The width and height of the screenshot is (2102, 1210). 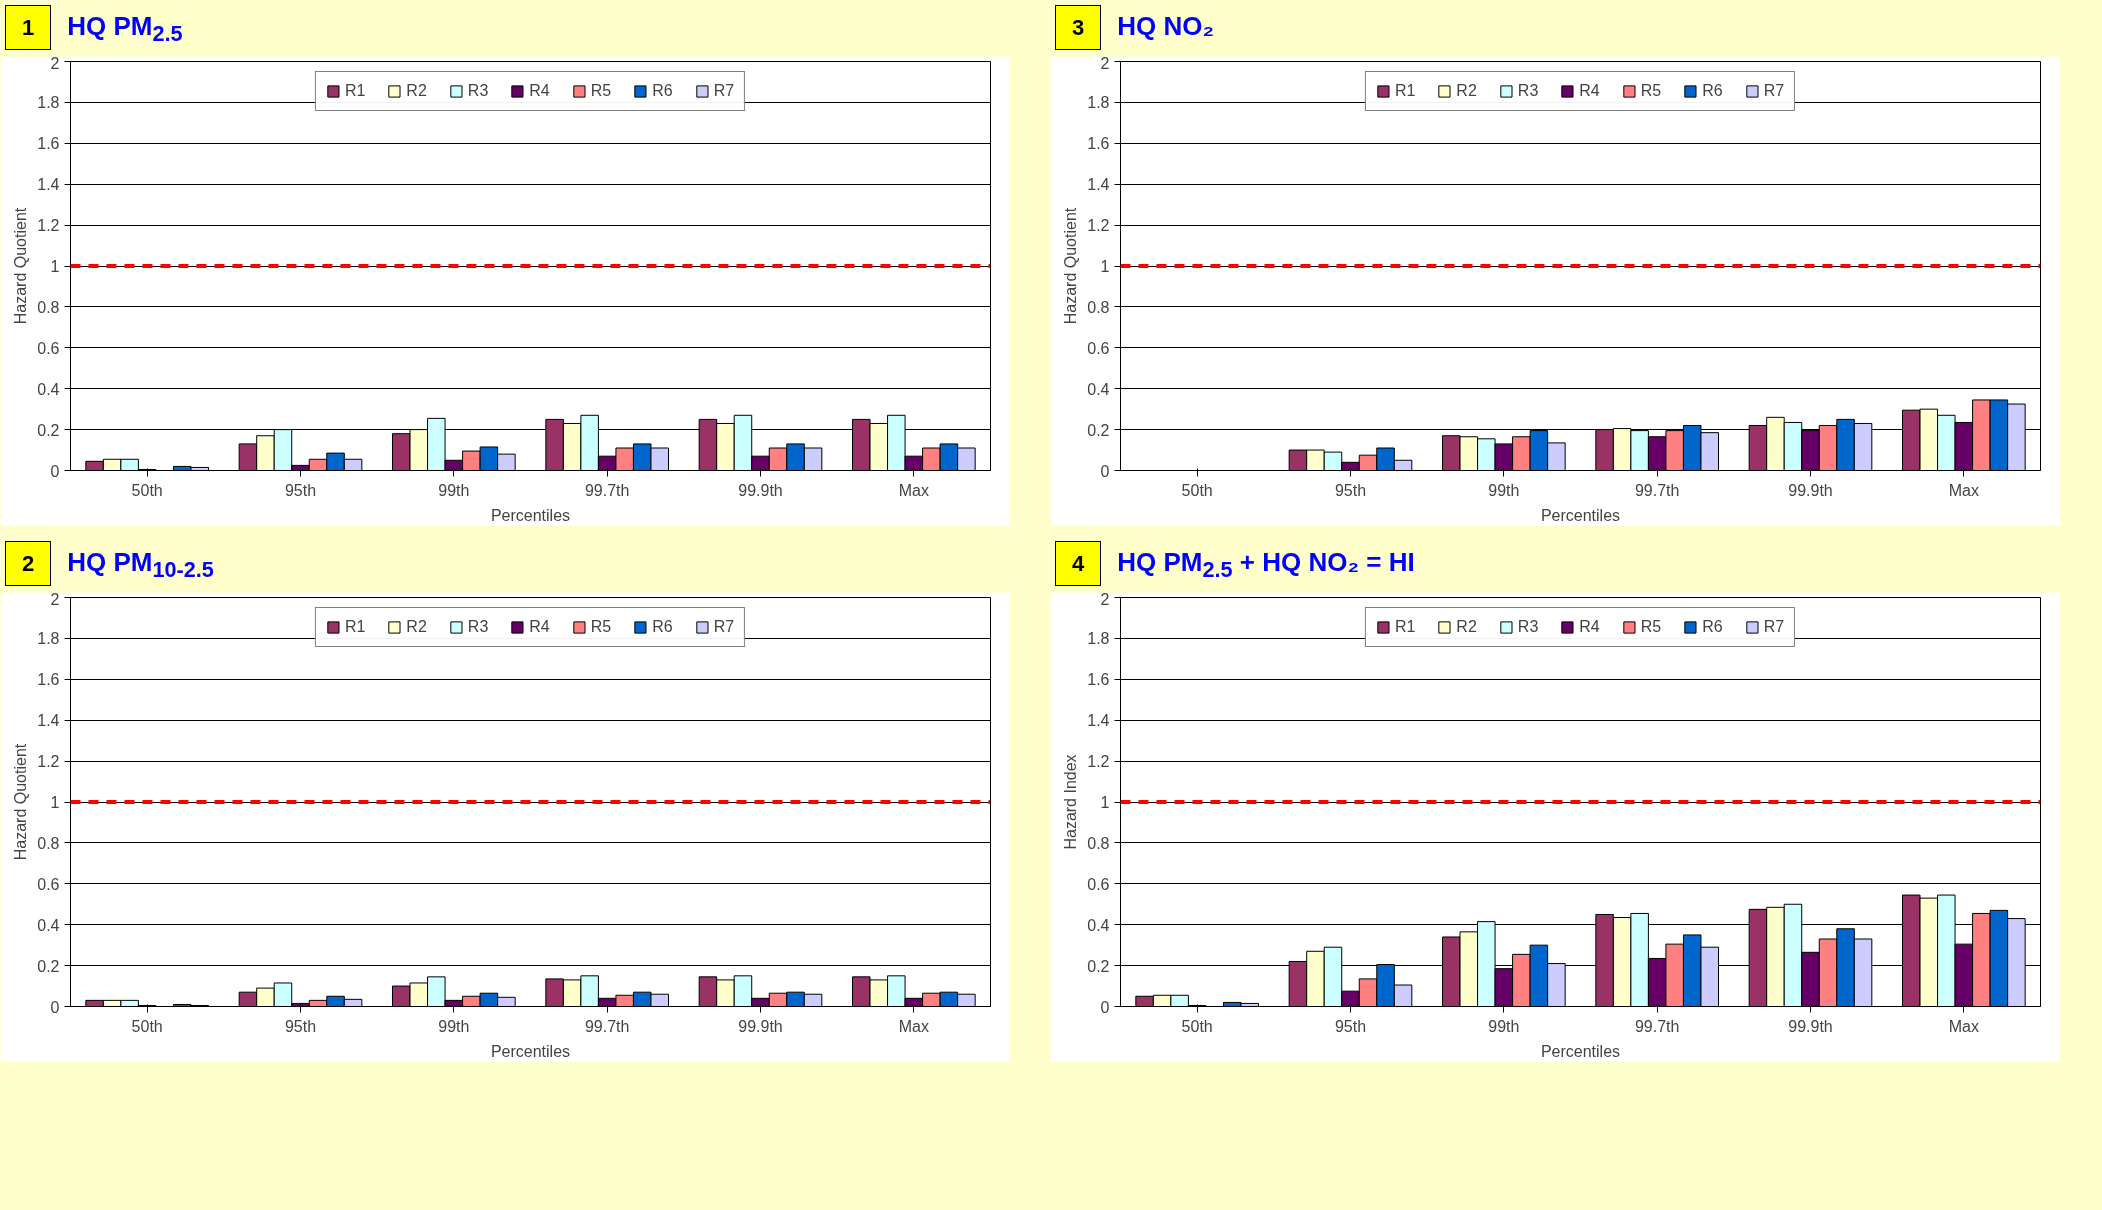 What do you see at coordinates (1266, 565) in the screenshot?
I see `chart-title: HQ PM$_{2.5}$ + HQ NO₂ = HI` at bounding box center [1266, 565].